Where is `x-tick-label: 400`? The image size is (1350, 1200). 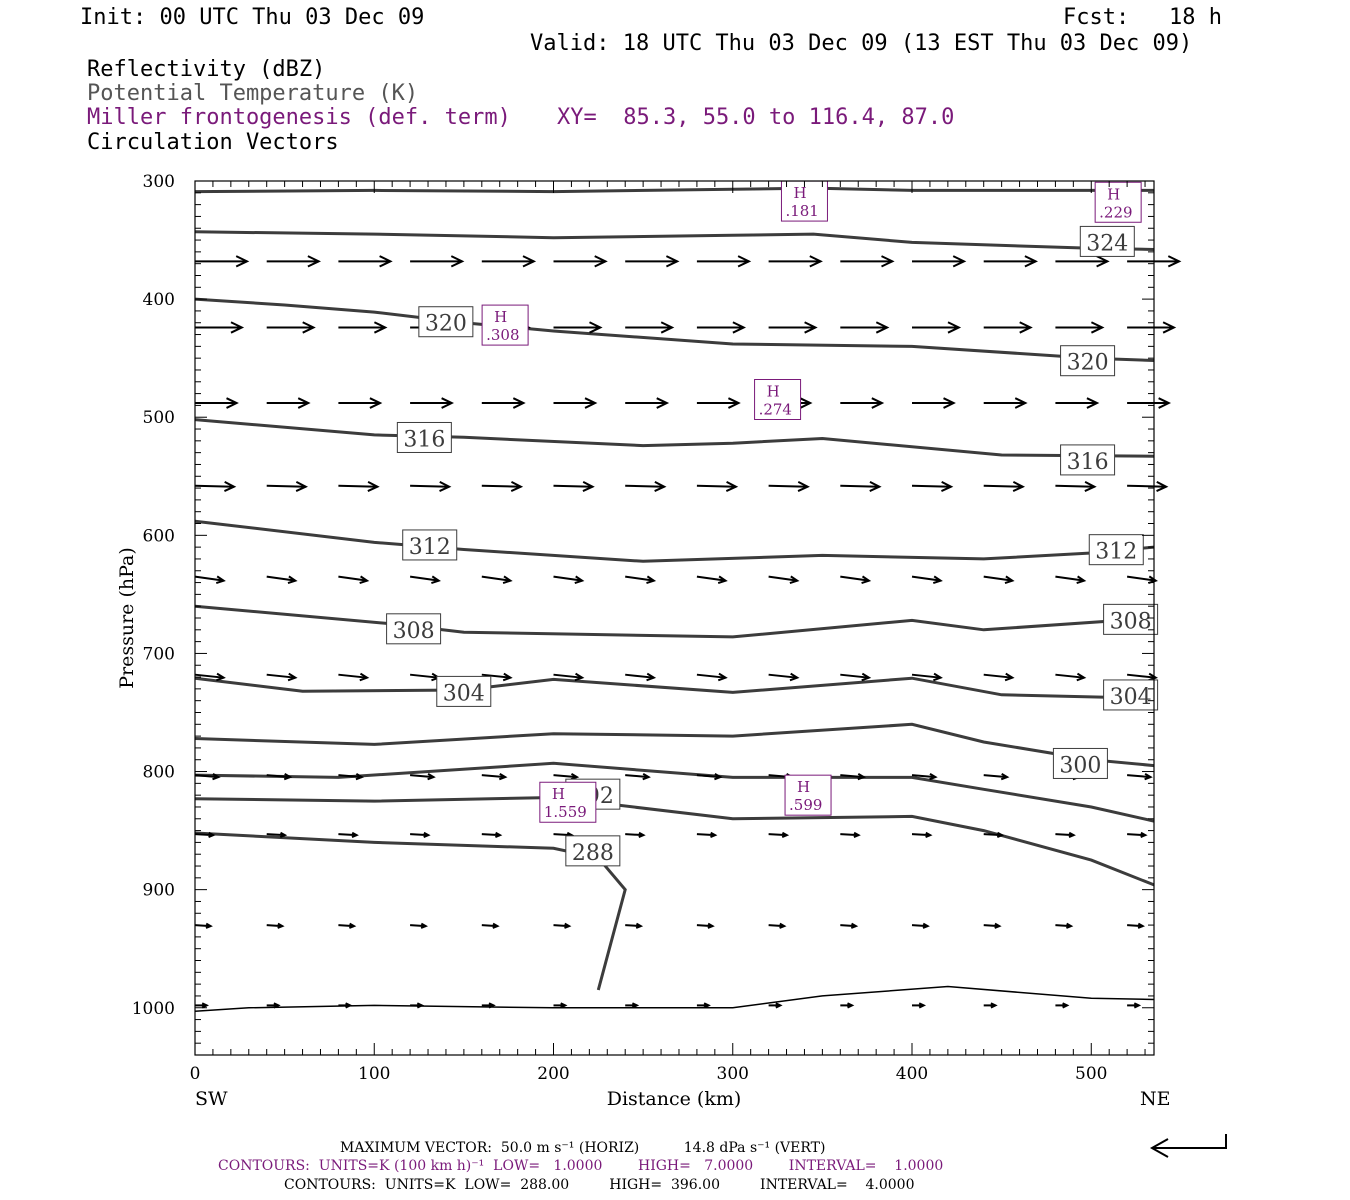
x-tick-label: 400 is located at coordinates (912, 1074).